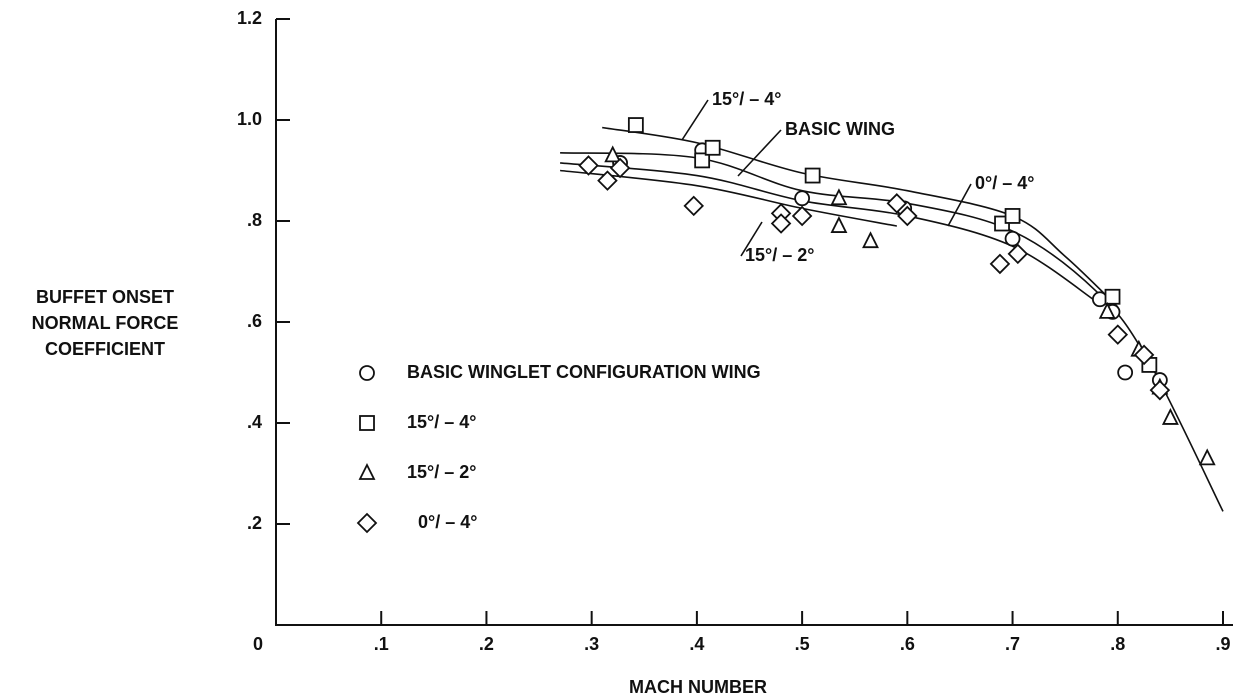 This screenshot has width=1240, height=700. Describe the element at coordinates (447, 522) in the screenshot. I see `legend-label: 0°/ – 4°` at that location.